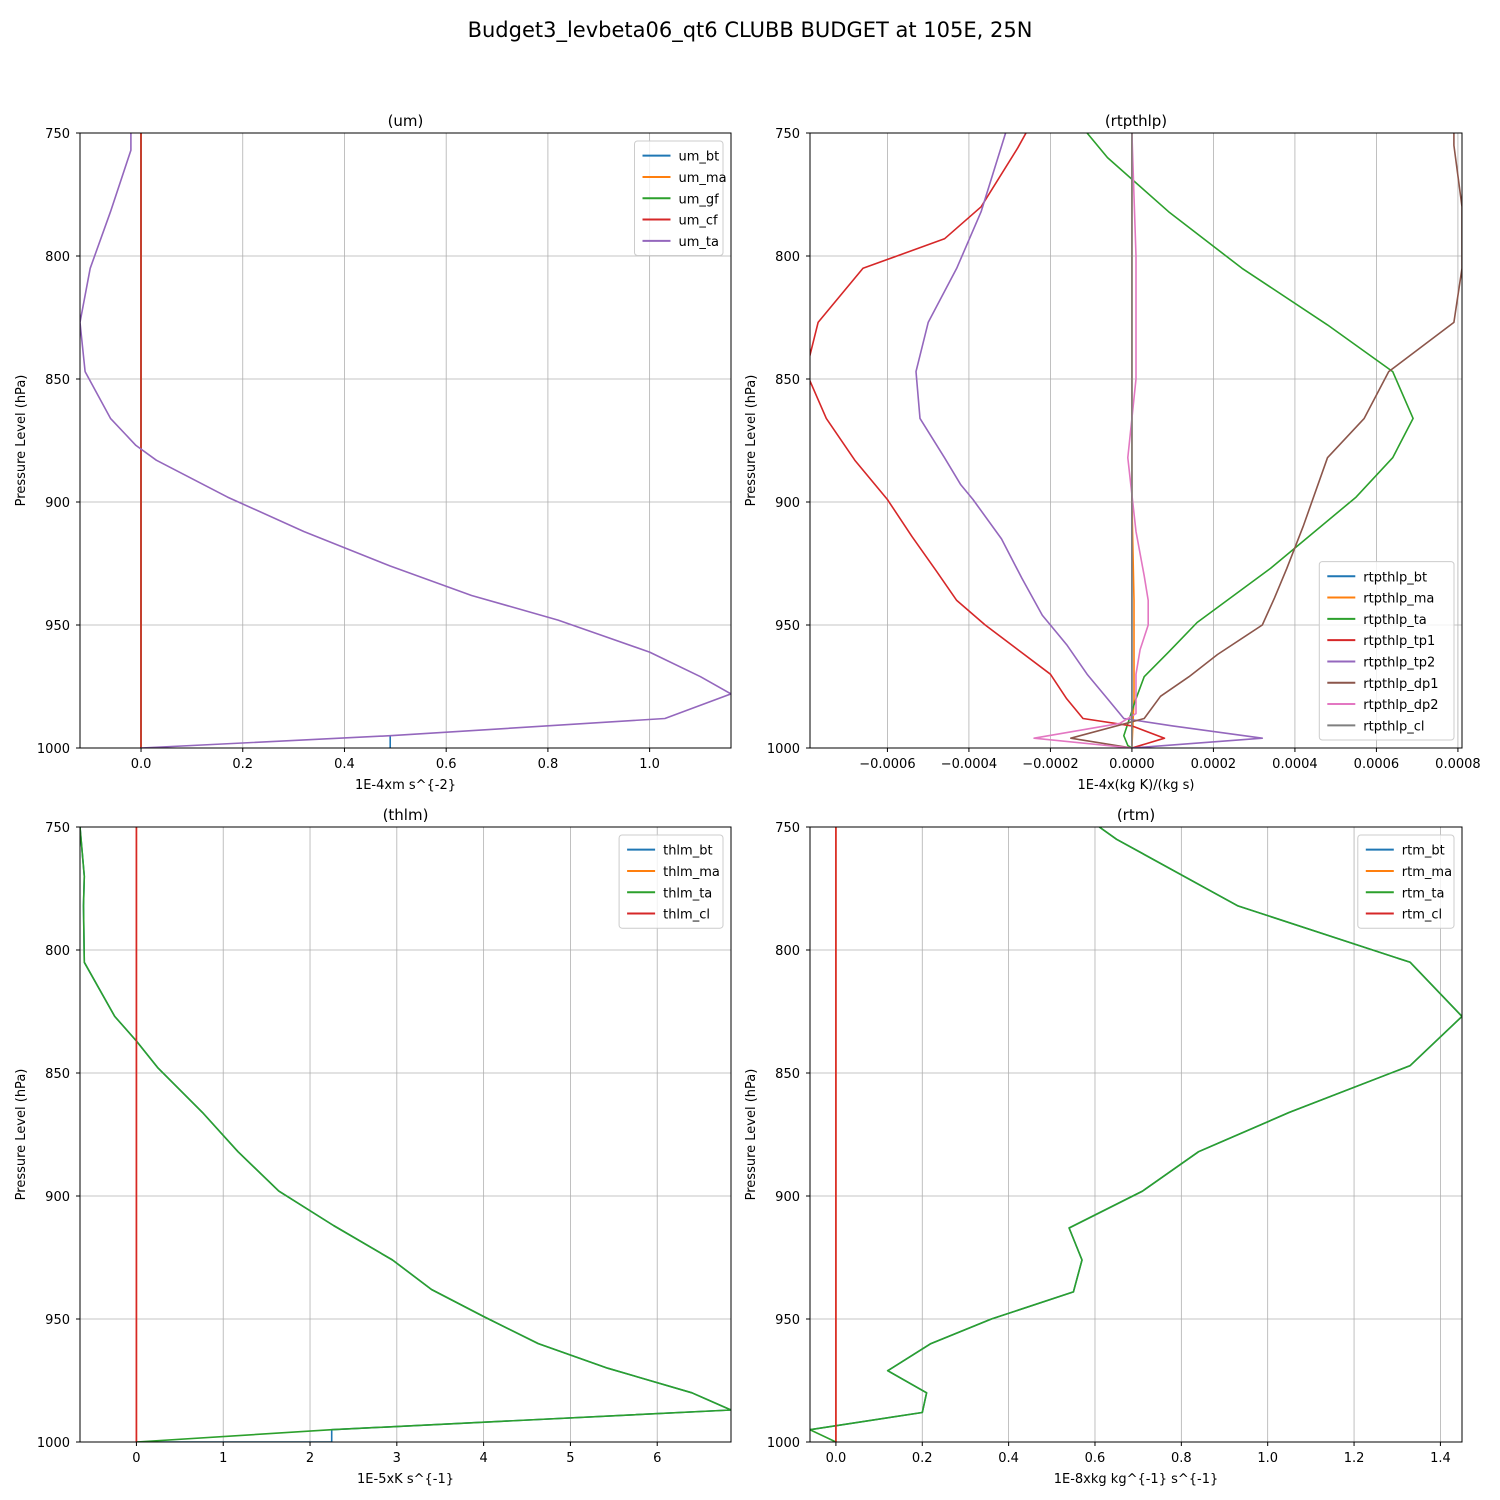 The image size is (1500, 1500). I want to click on legend-label: um_gf, so click(699, 199).